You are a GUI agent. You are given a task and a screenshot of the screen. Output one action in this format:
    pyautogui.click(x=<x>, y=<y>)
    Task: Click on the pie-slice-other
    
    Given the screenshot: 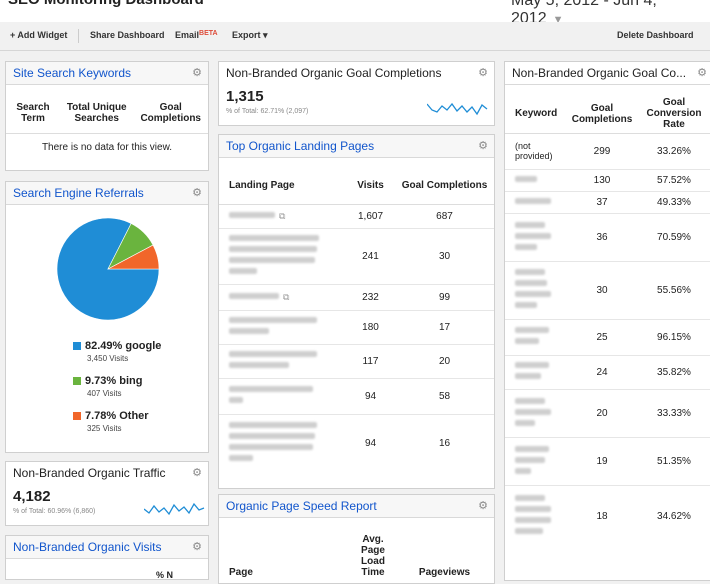 What is the action you would take?
    pyautogui.click(x=133, y=257)
    